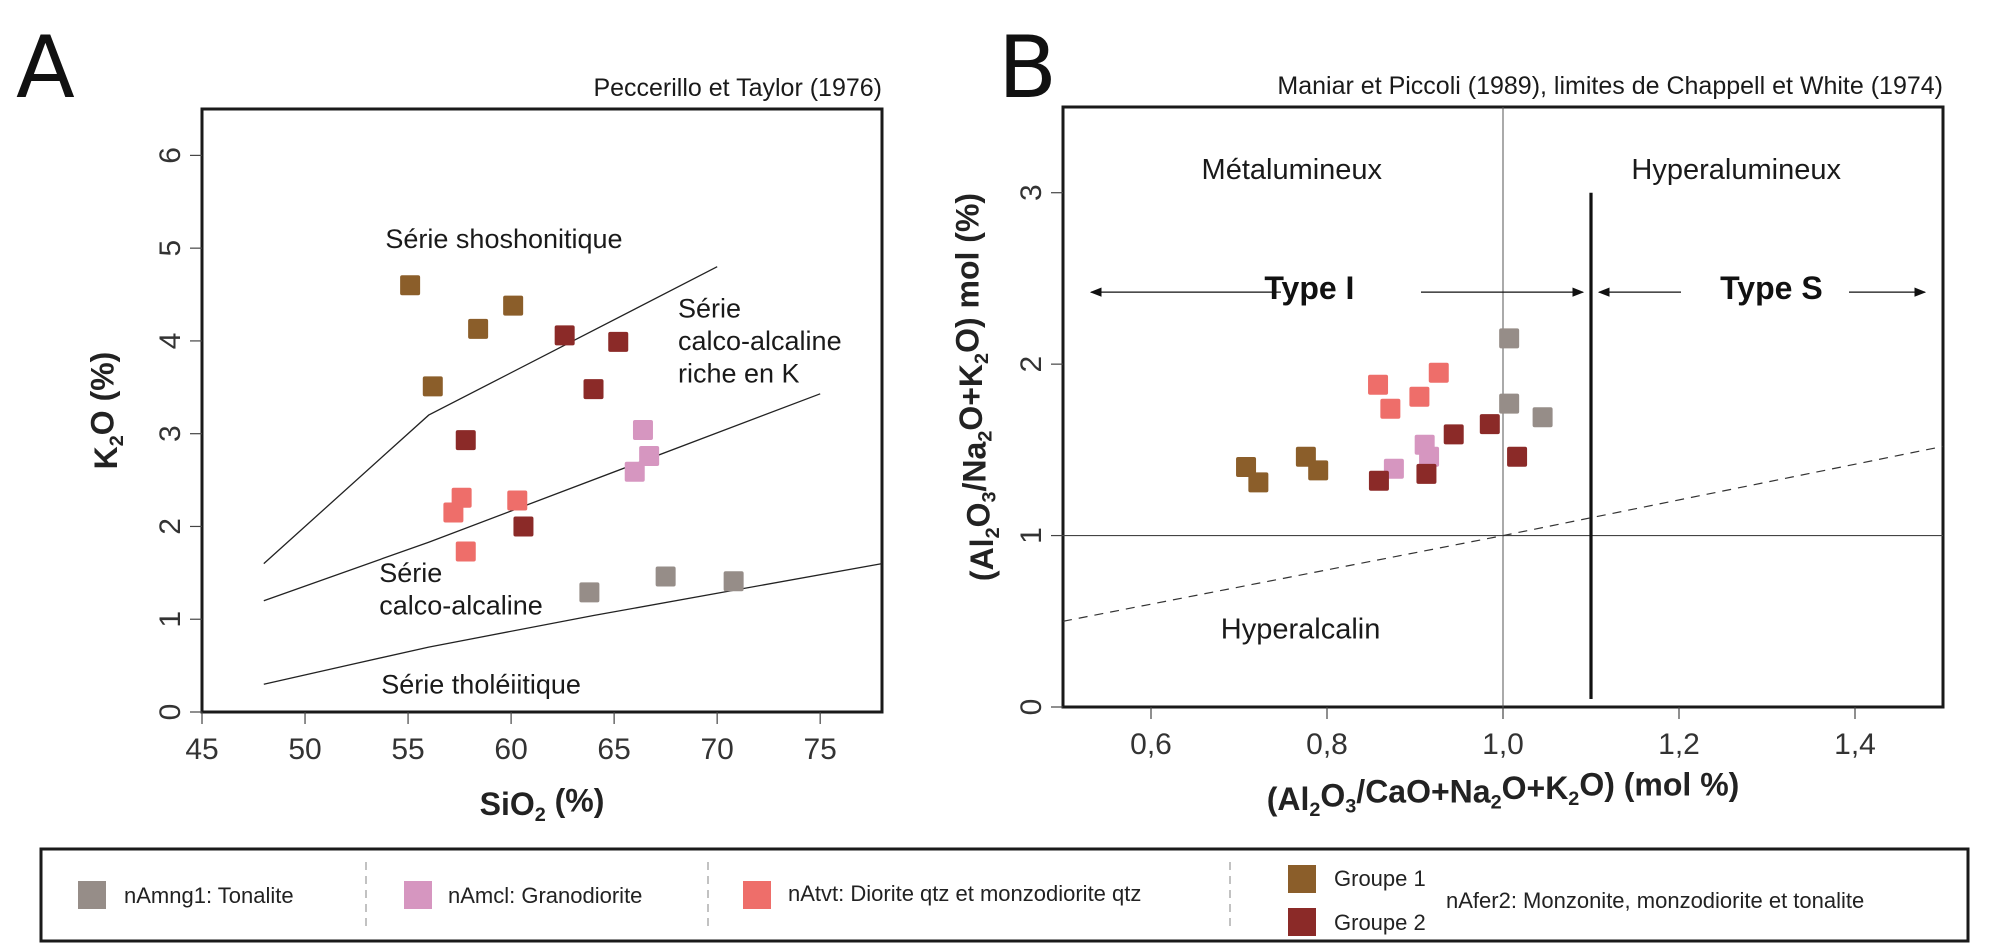 This screenshot has width=1999, height=952. I want to click on series-groupe1, so click(1282, 469).